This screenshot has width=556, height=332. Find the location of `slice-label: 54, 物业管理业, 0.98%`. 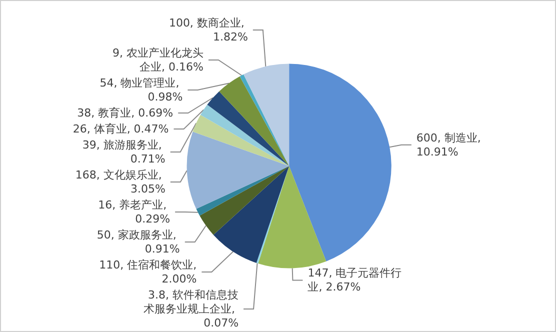

slice-label: 54, 物业管理业, 0.98% is located at coordinates (141, 90).